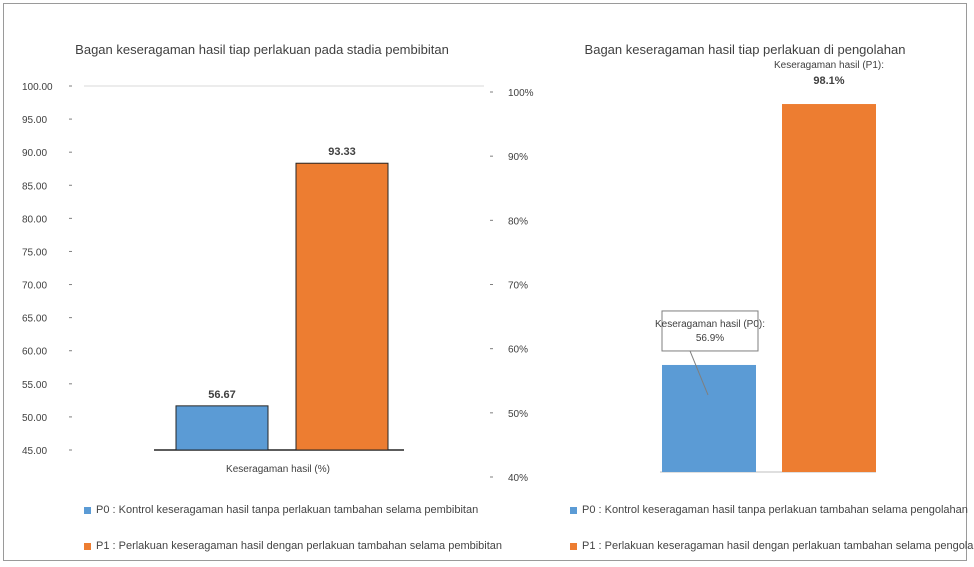 The width and height of the screenshot is (974, 567). I want to click on left-legend-swatch-p0, so click(87, 510).